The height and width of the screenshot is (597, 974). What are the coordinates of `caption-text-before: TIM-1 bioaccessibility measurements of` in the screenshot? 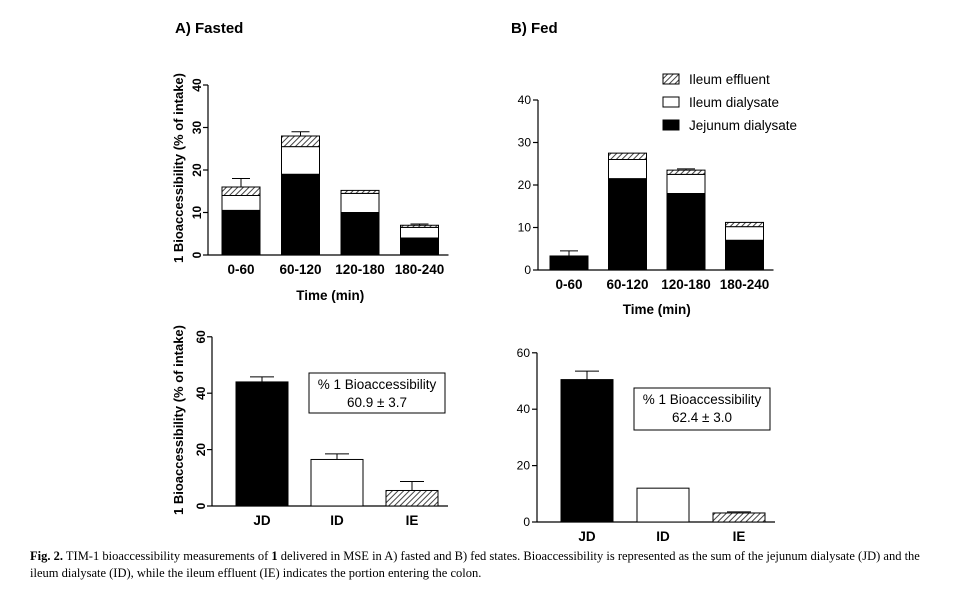 It's located at (168, 556).